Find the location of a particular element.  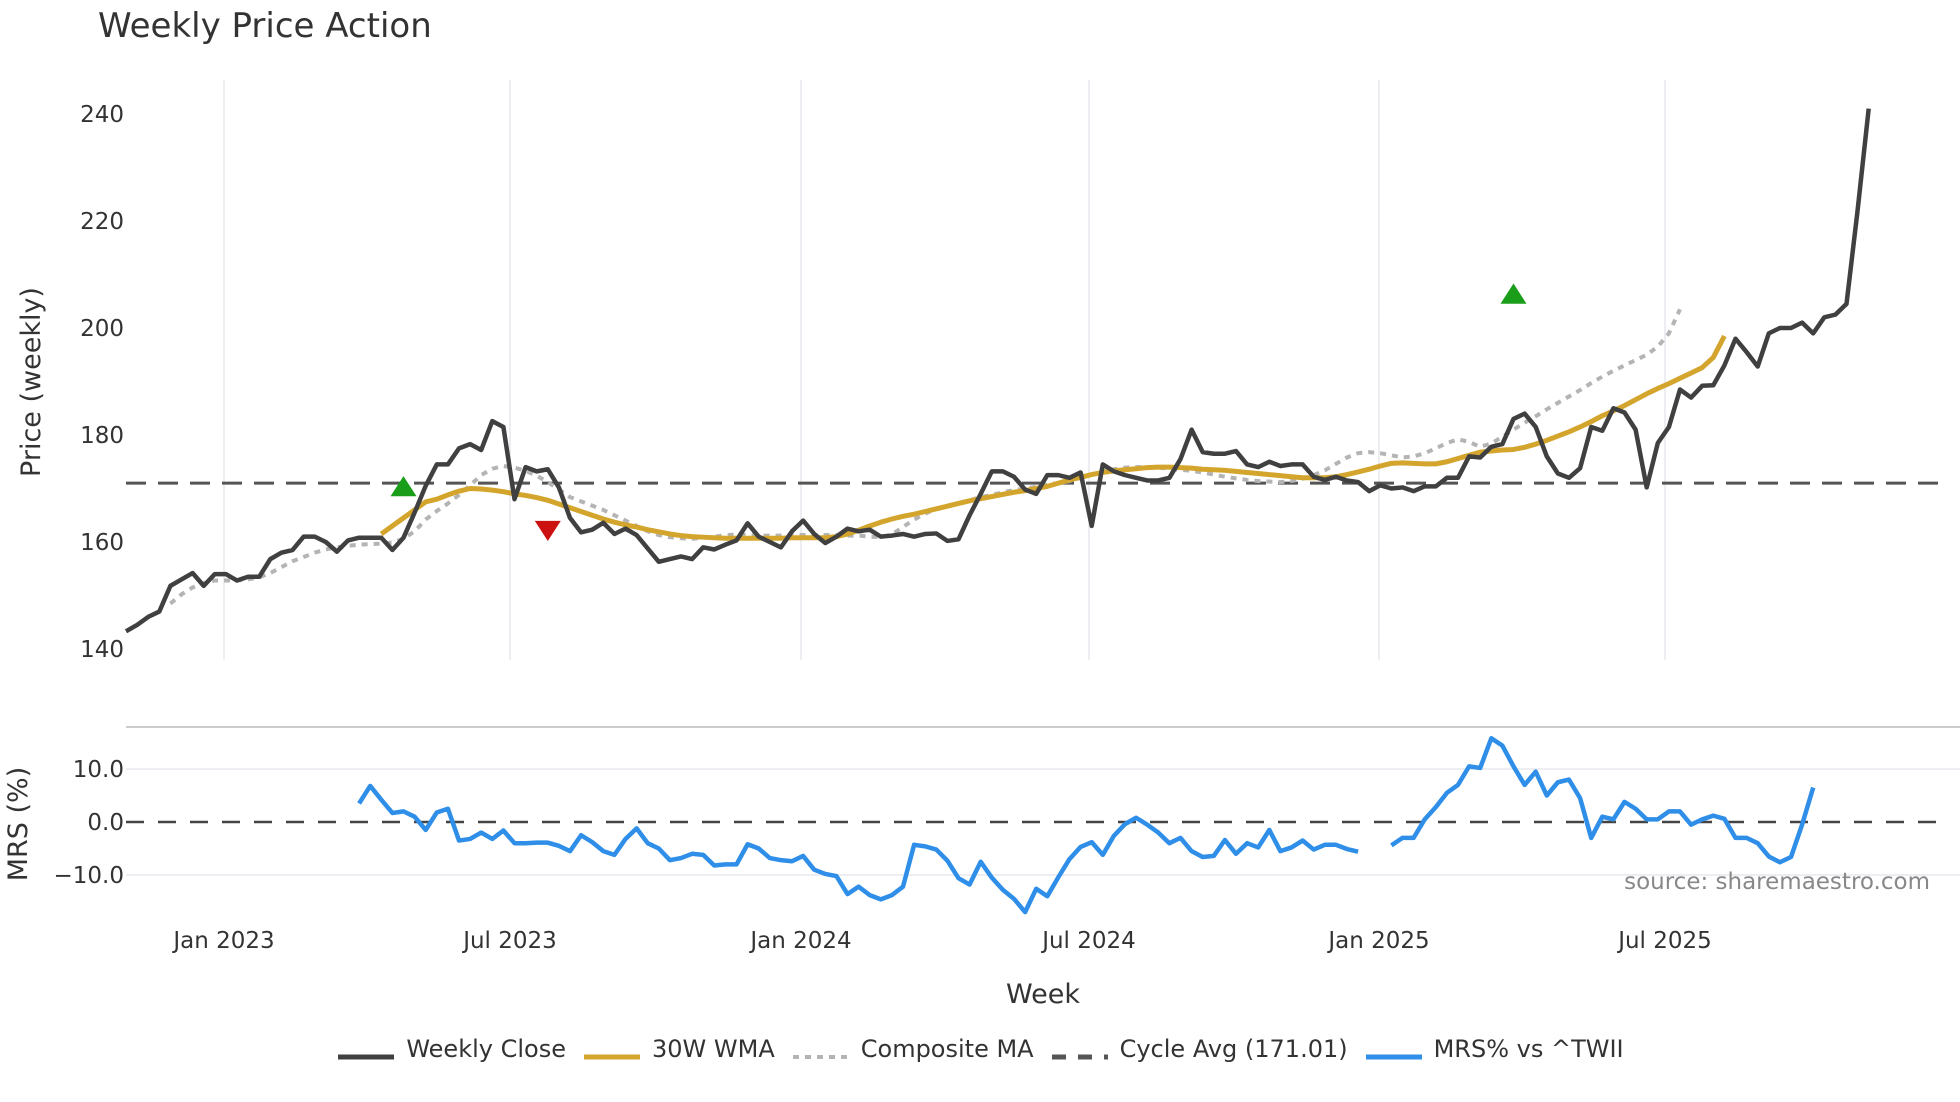

legend-label: Composite MA is located at coordinates (947, 1049).